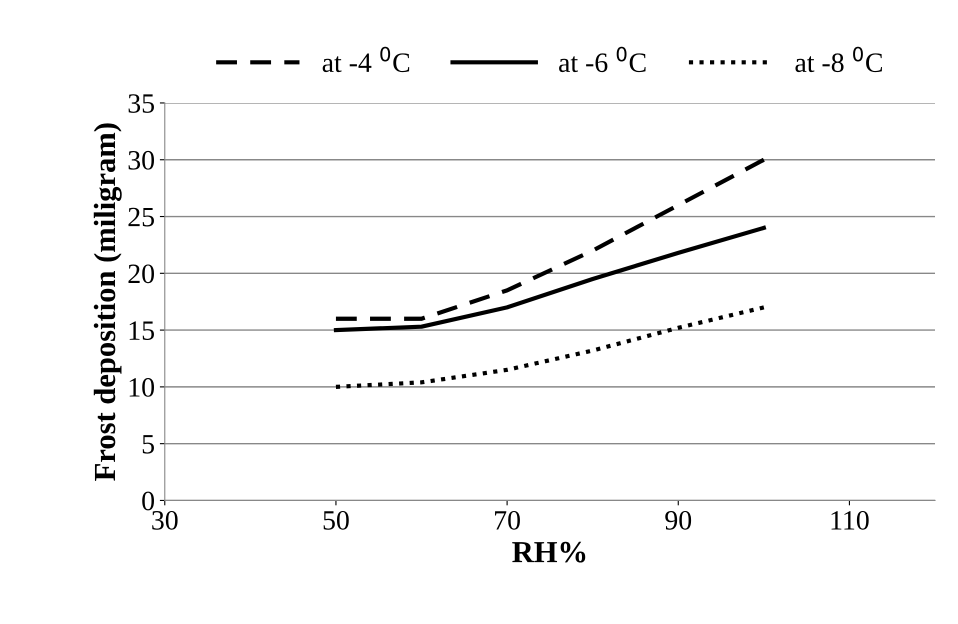 The width and height of the screenshot is (958, 624). What do you see at coordinates (850, 520) in the screenshot?
I see `x-tick-label: 110` at bounding box center [850, 520].